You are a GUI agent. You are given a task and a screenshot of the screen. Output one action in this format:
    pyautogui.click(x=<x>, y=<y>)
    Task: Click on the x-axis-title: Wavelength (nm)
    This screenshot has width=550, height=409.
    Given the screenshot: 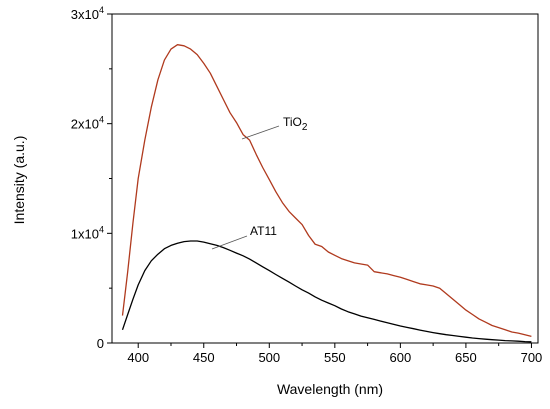 What is the action you would take?
    pyautogui.click(x=330, y=389)
    